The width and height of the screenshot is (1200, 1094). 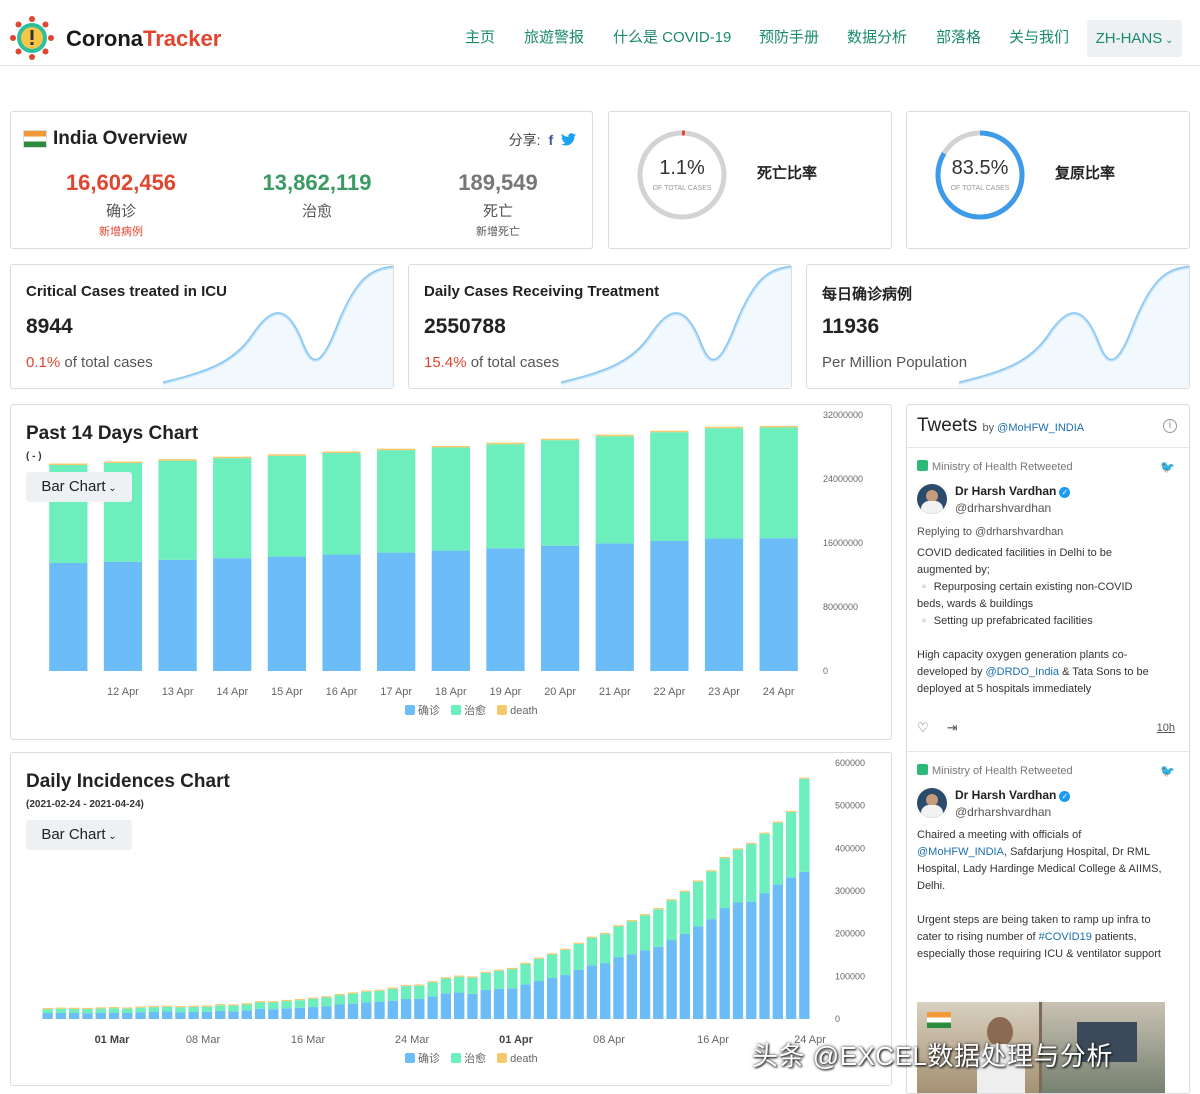 I want to click on recovery-rate-sub: OF TOTAL CASES, so click(x=980, y=188).